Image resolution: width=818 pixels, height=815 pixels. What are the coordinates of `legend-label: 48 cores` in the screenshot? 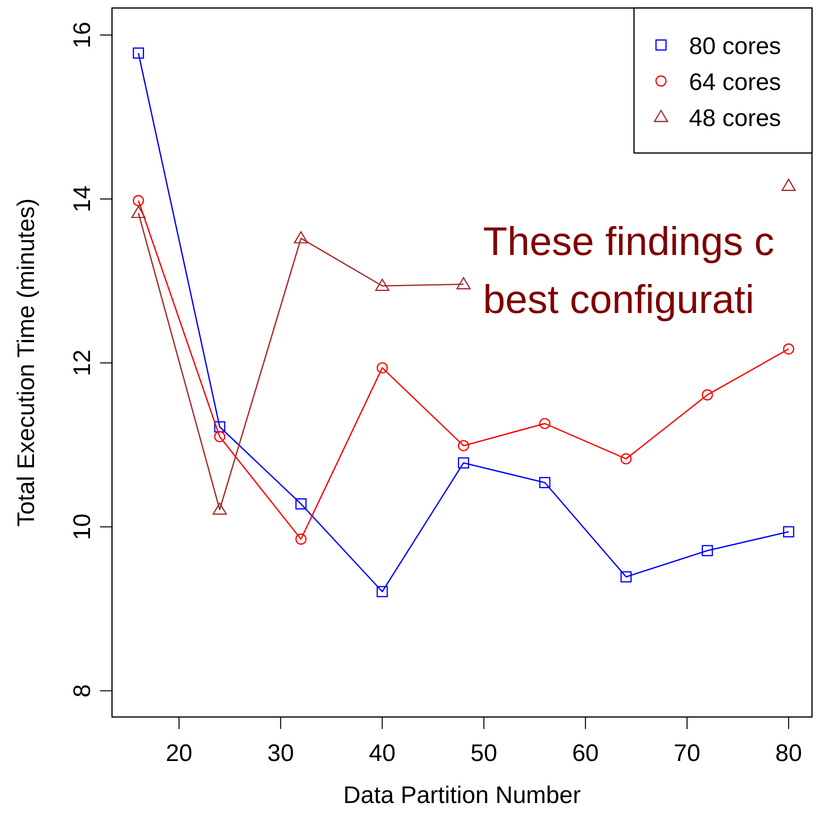 It's located at (735, 118).